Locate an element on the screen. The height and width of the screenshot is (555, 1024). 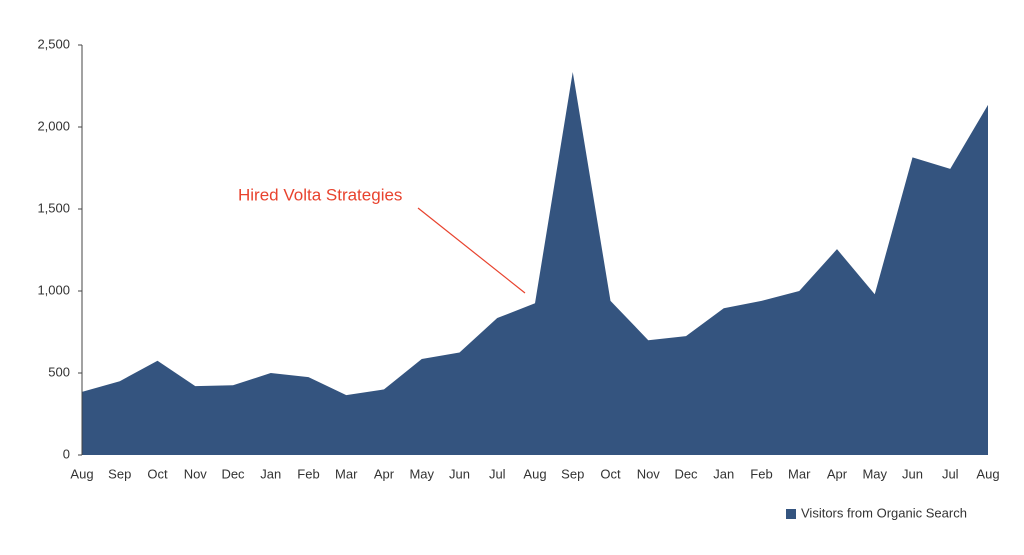
annotation: Hired Volta Strategies is located at coordinates (320, 194).